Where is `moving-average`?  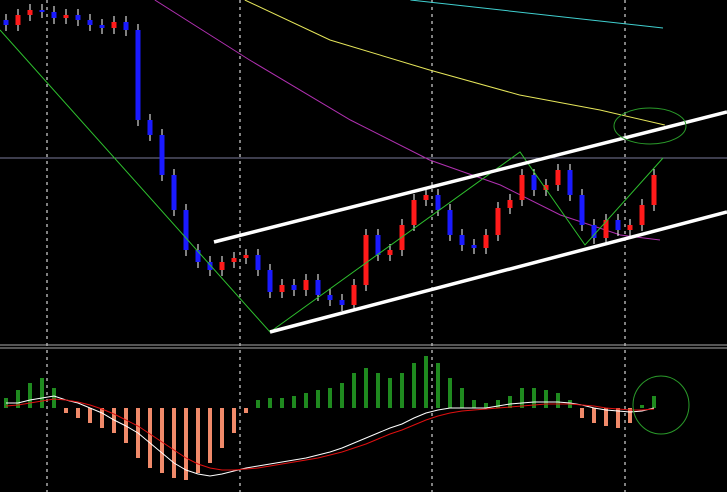
moving-average is located at coordinates (537, 14).